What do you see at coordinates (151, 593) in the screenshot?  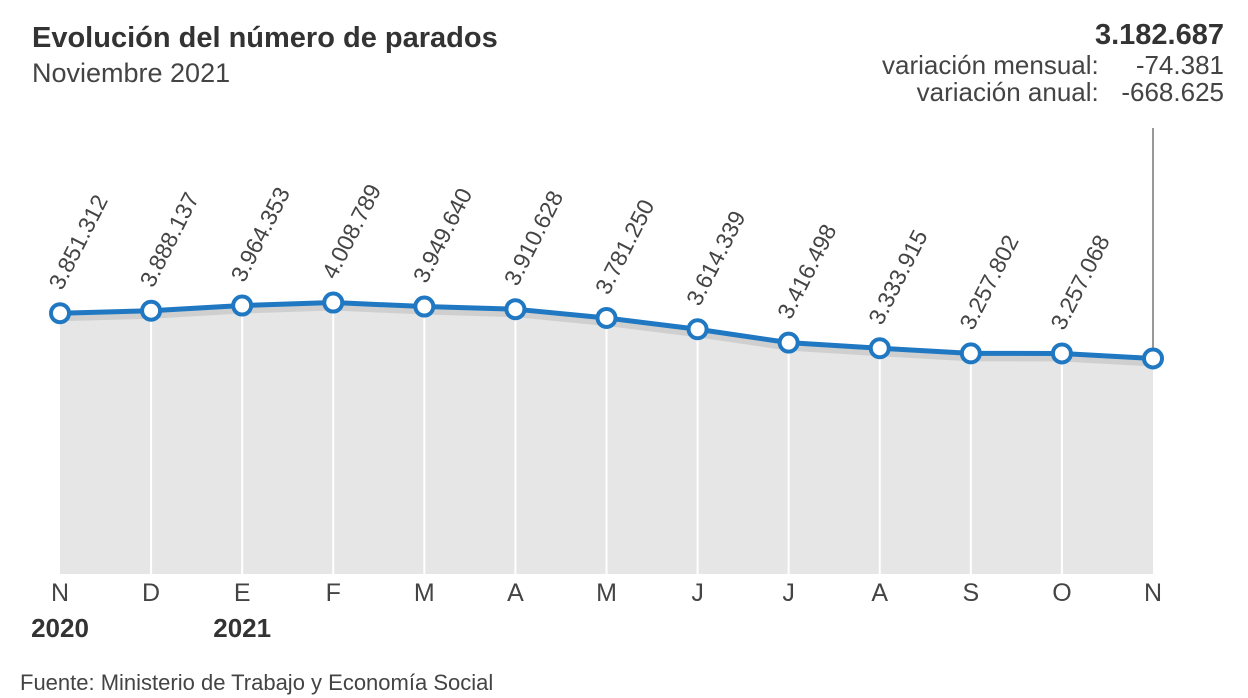 I see `x-tick-label: D` at bounding box center [151, 593].